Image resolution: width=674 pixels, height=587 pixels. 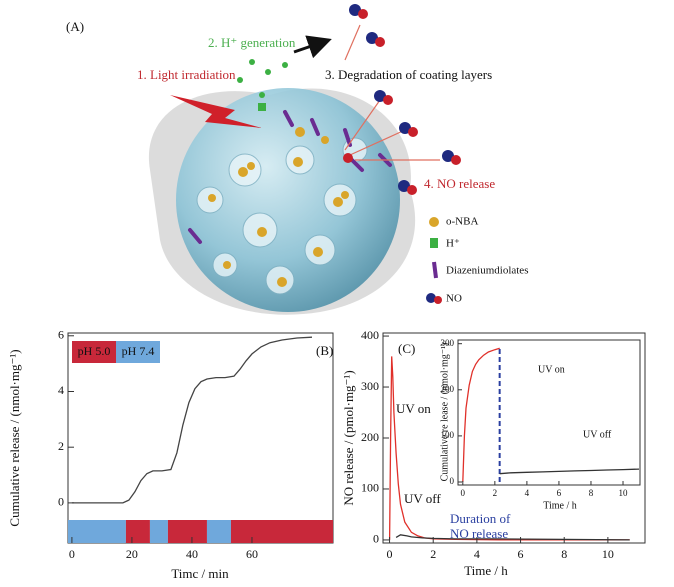 What do you see at coordinates (453, 244) in the screenshot?
I see `legend-label: H⁺` at bounding box center [453, 244].